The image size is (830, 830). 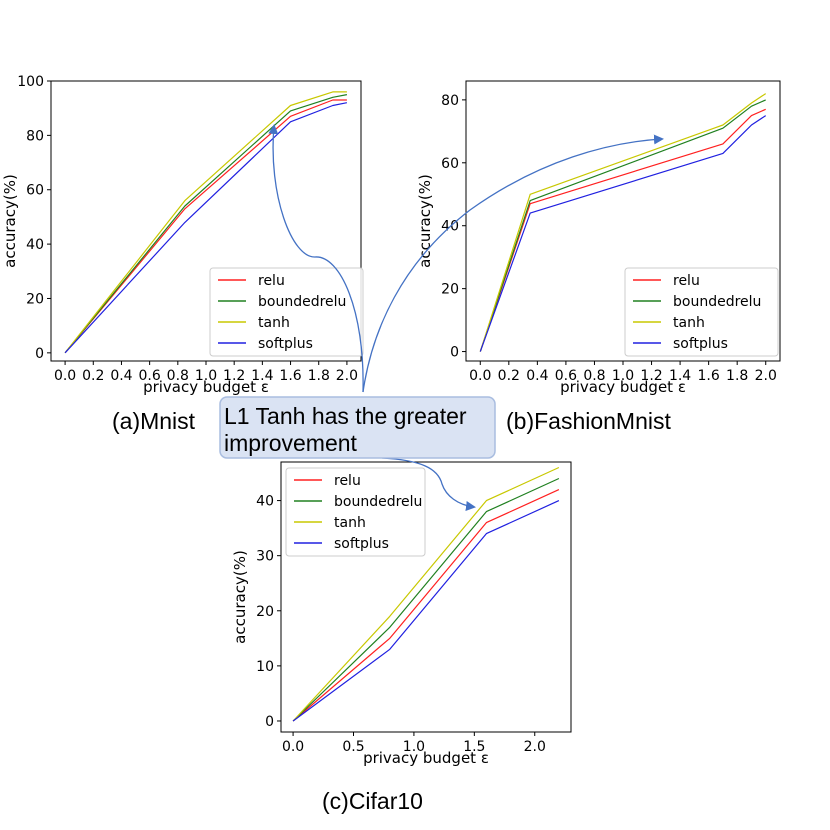 What do you see at coordinates (345, 416) in the screenshot?
I see `callout-text-line-1: L1 Tanh has the greater` at bounding box center [345, 416].